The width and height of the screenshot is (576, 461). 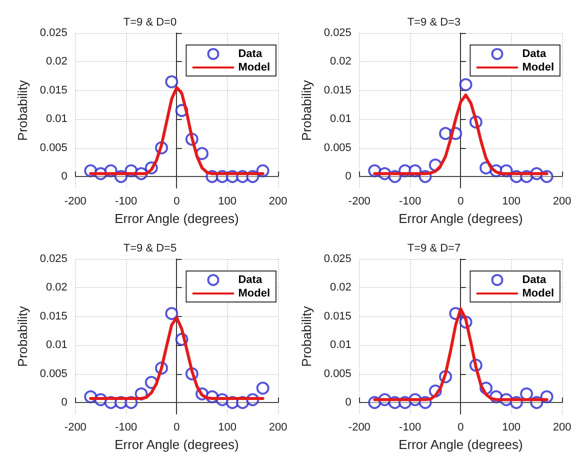 I want to click on chart-title: T=9 & D=3, so click(x=434, y=22).